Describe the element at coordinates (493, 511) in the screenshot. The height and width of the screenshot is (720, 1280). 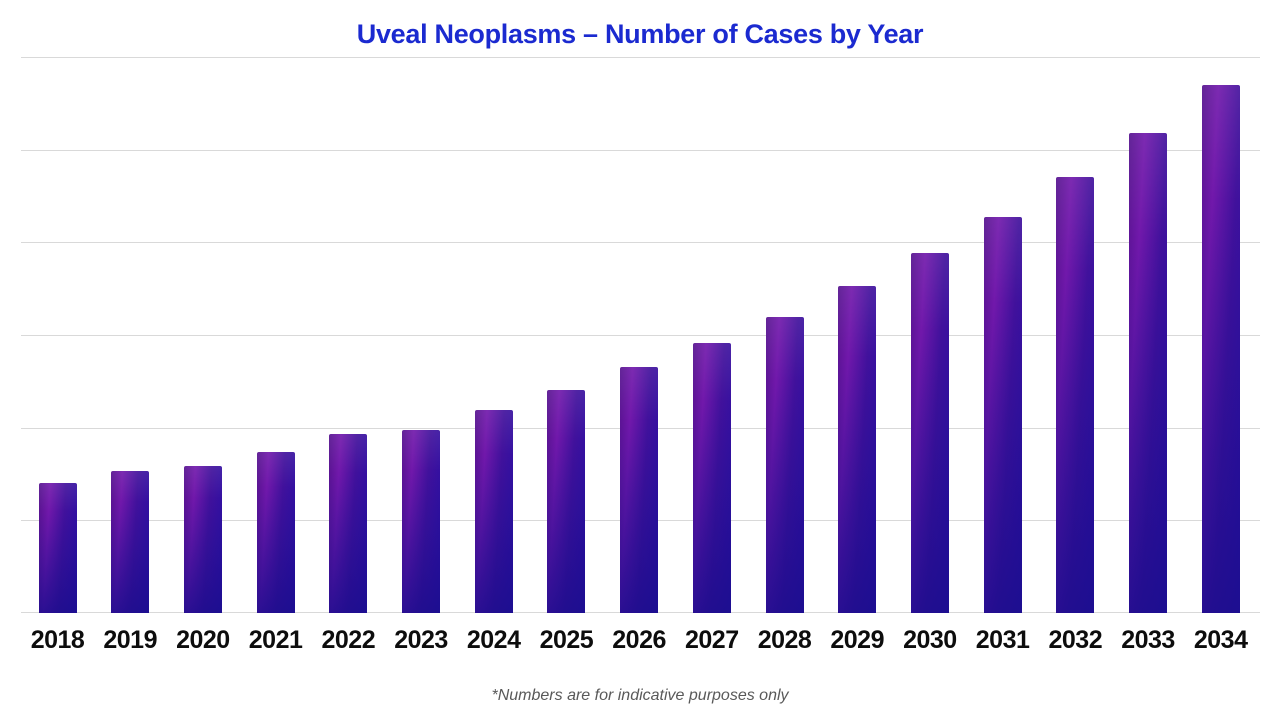
I see `bar-2024` at that location.